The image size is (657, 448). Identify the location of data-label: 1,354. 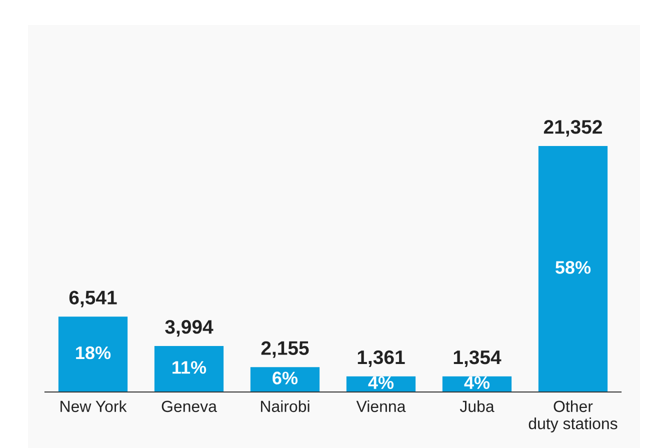
(478, 359).